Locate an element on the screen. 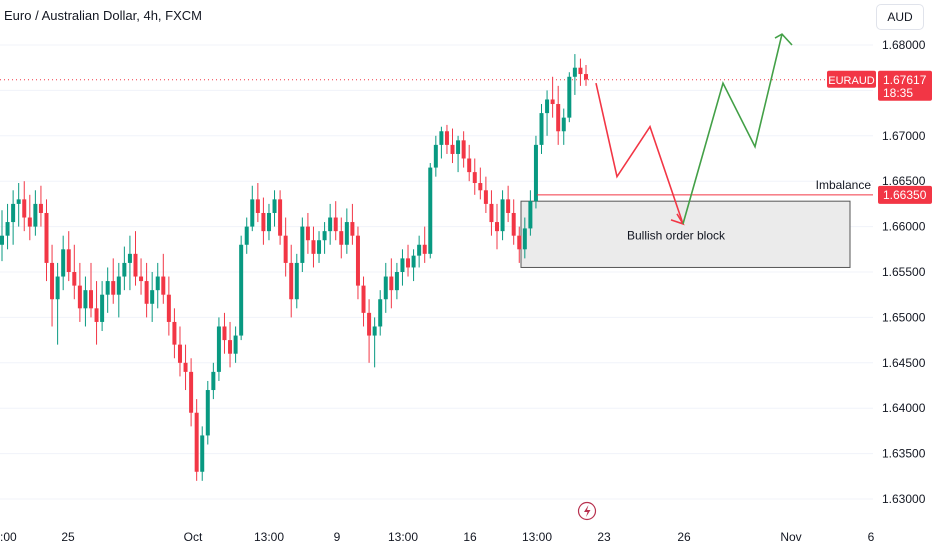 Image resolution: width=932 pixels, height=555 pixels. order-block-box: Bullish order block is located at coordinates (685, 234).